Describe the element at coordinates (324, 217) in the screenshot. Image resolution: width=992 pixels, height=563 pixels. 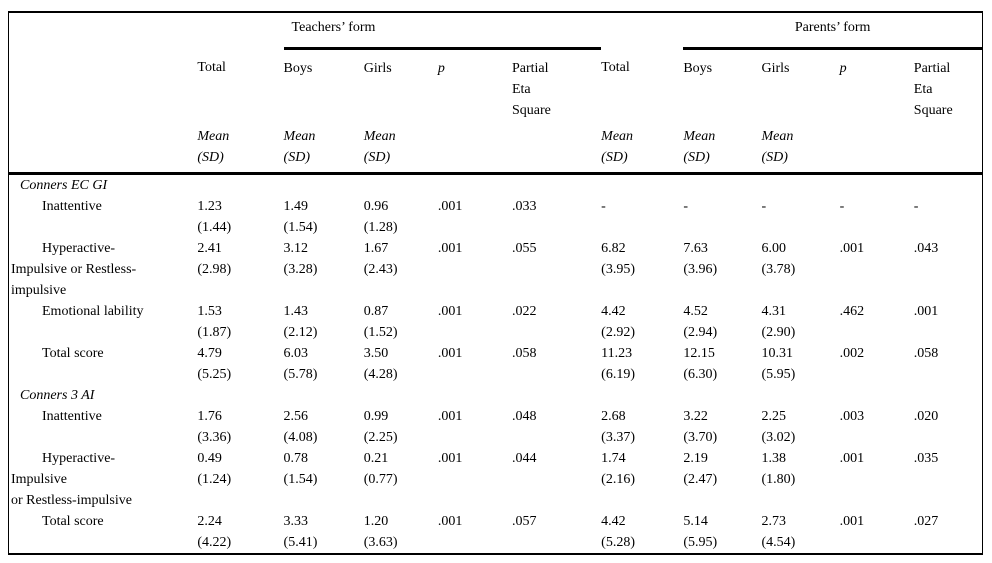
I see `value-cell: 1.49 (1.54)` at that location.